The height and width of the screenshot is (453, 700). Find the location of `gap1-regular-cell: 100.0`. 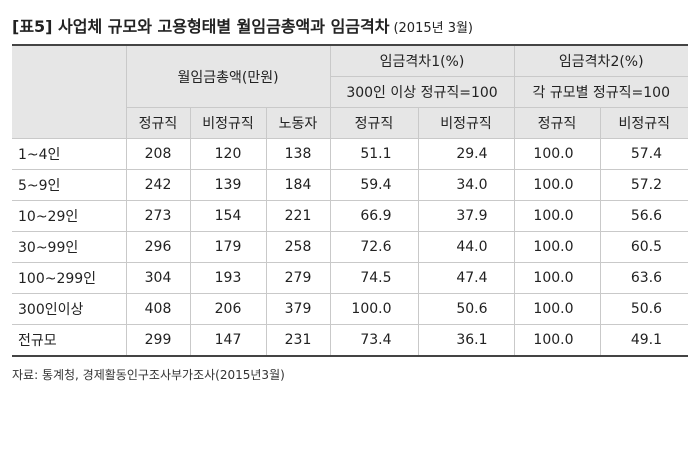

gap1-regular-cell: 100.0 is located at coordinates (374, 309).